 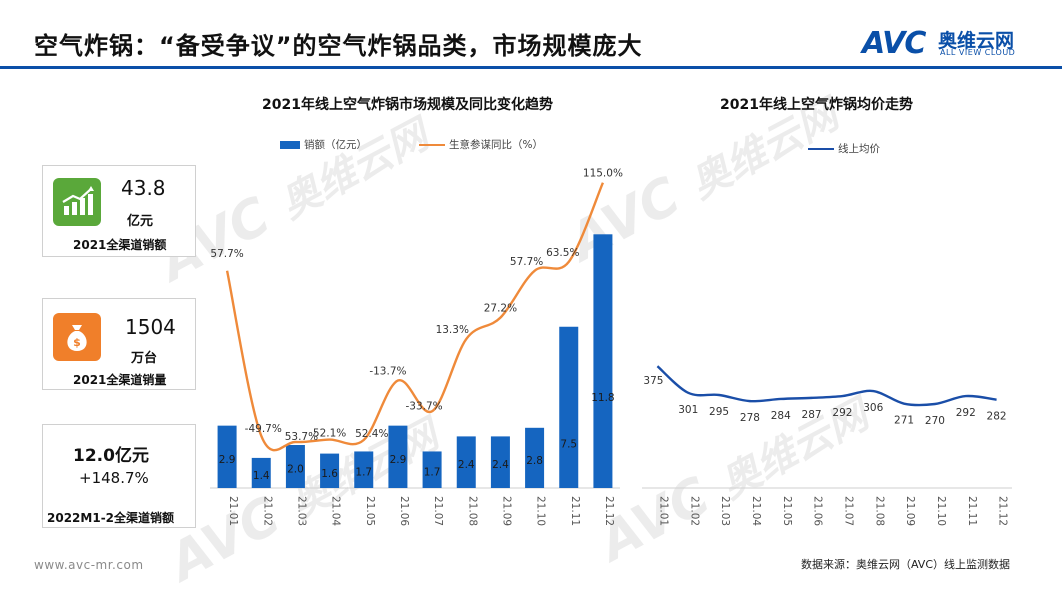 What do you see at coordinates (562, 253) in the screenshot?
I see `yoy-point-label: 63.5%` at bounding box center [562, 253].